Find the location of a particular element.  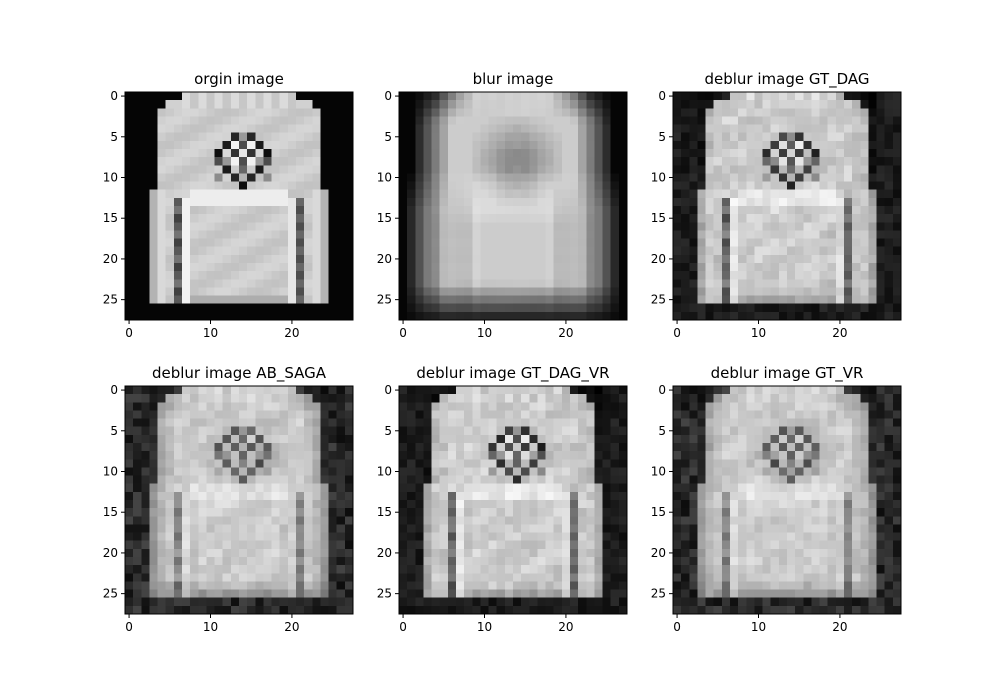

x-tick-label: 20 is located at coordinates (839, 627).